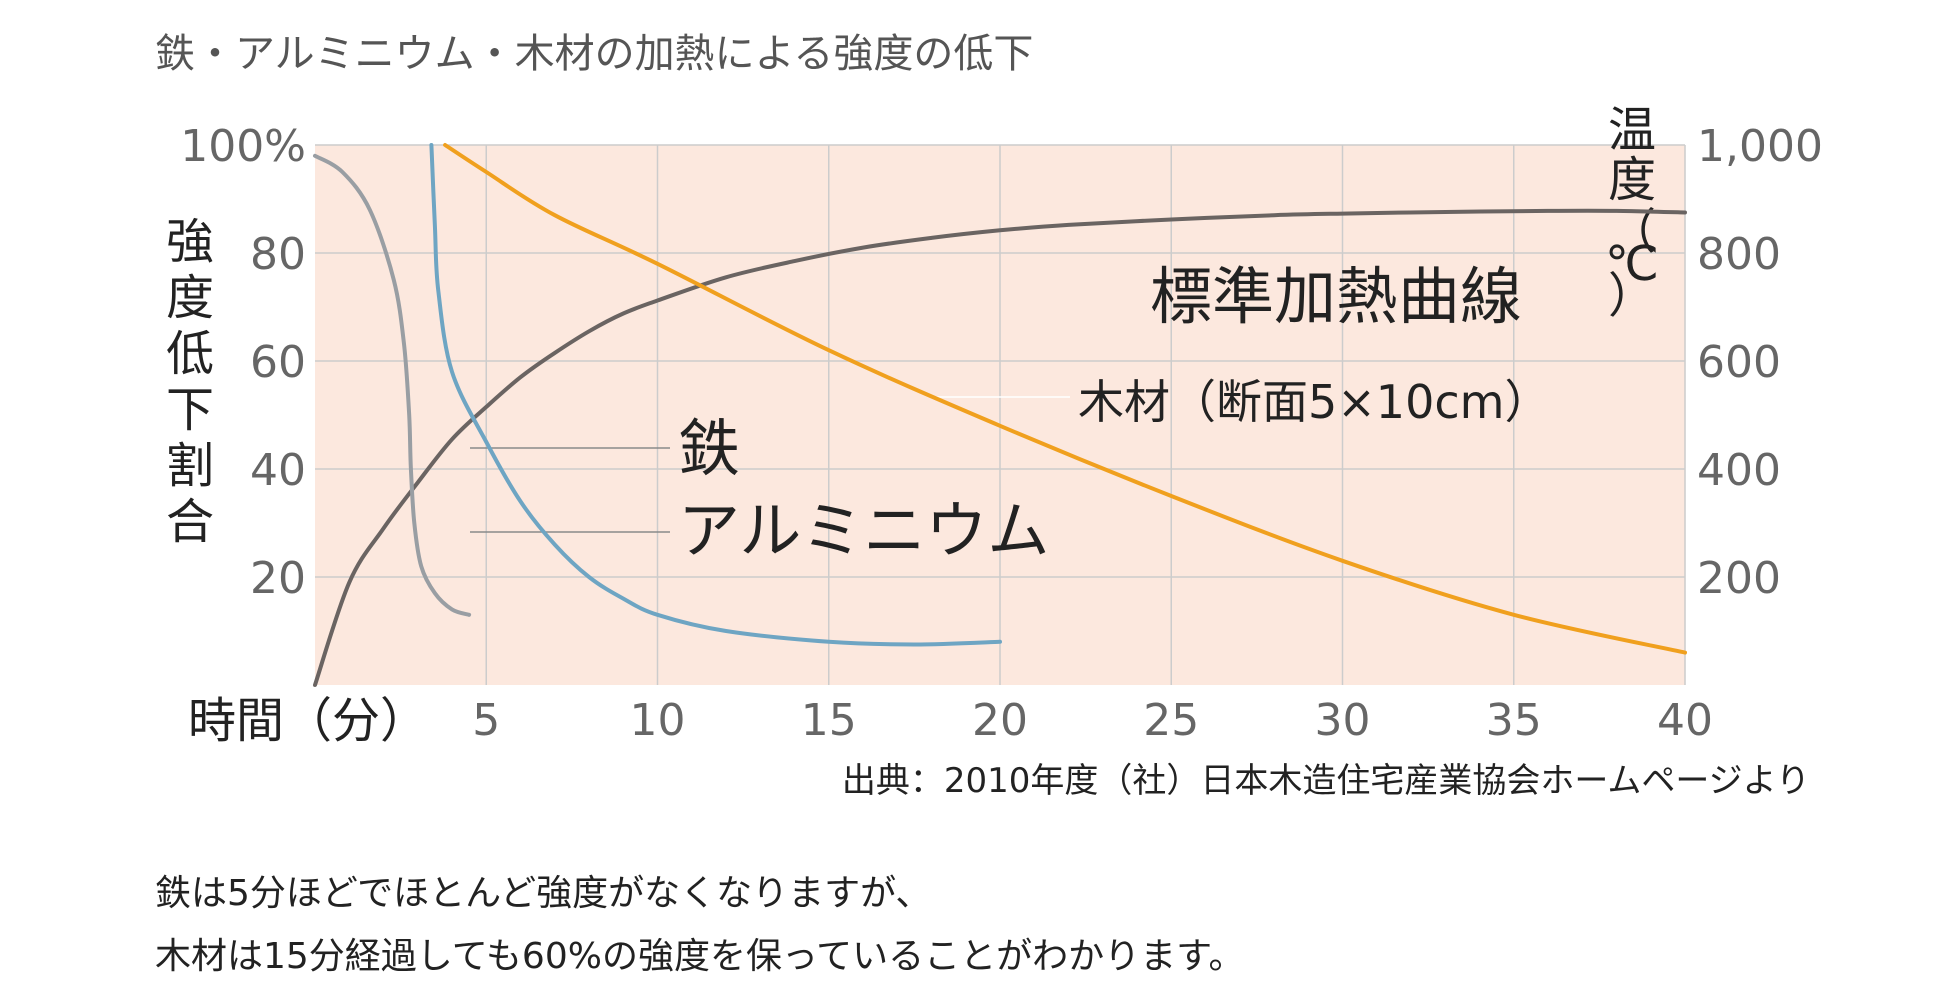 Image resolution: width=1954 pixels, height=1005 pixels. What do you see at coordinates (1514, 720) in the screenshot?
I see `x-tick-label: 35` at bounding box center [1514, 720].